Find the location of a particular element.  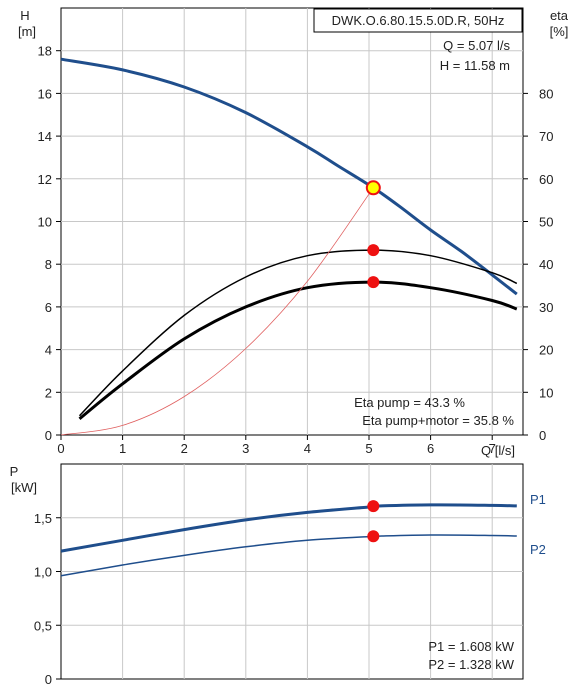

operating-point-marker is located at coordinates (373, 188).